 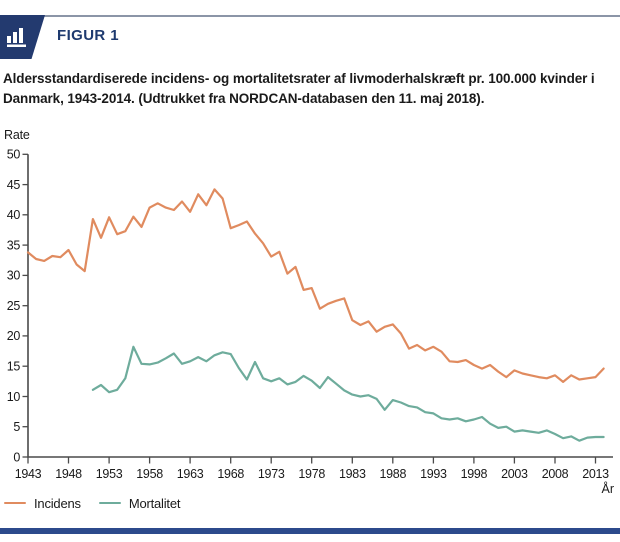 What do you see at coordinates (190, 474) in the screenshot?
I see `svg-text: 1963` at bounding box center [190, 474].